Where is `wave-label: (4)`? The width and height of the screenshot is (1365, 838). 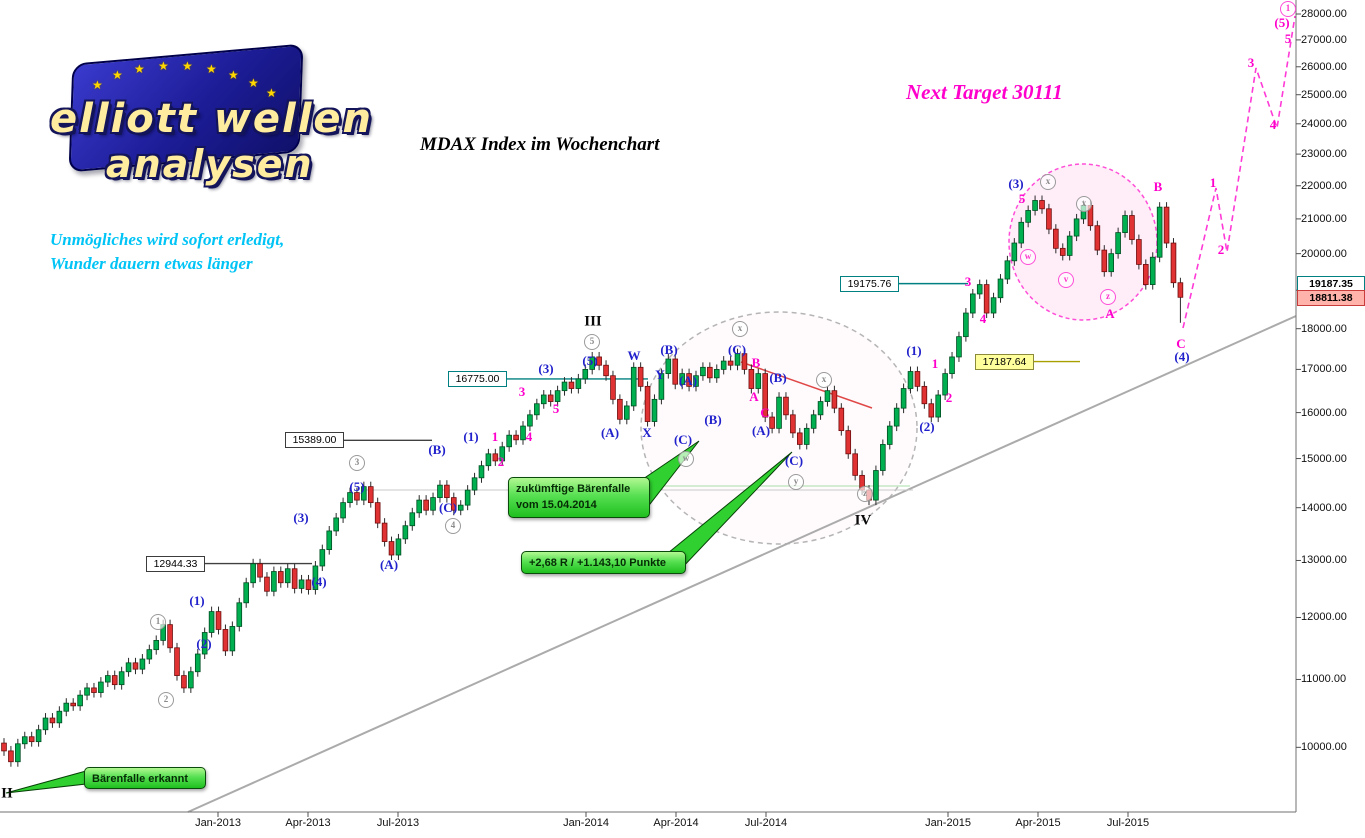 wave-label: (4) is located at coordinates (1182, 356).